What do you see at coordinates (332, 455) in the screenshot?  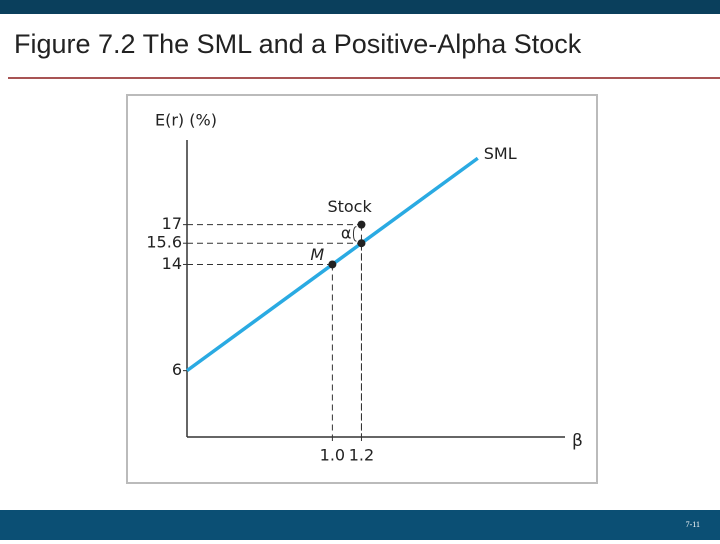 I see `x-tick-label: 1.0` at bounding box center [332, 455].